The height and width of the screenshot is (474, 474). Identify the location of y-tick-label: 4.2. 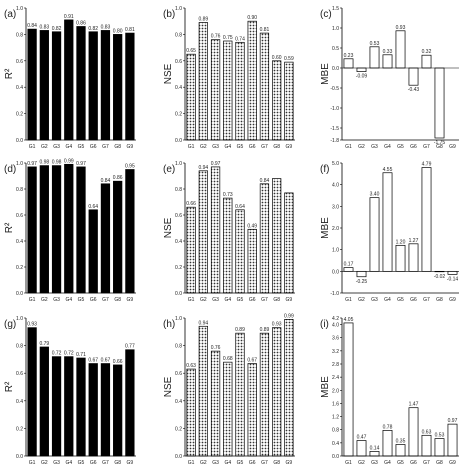
(335, 319).